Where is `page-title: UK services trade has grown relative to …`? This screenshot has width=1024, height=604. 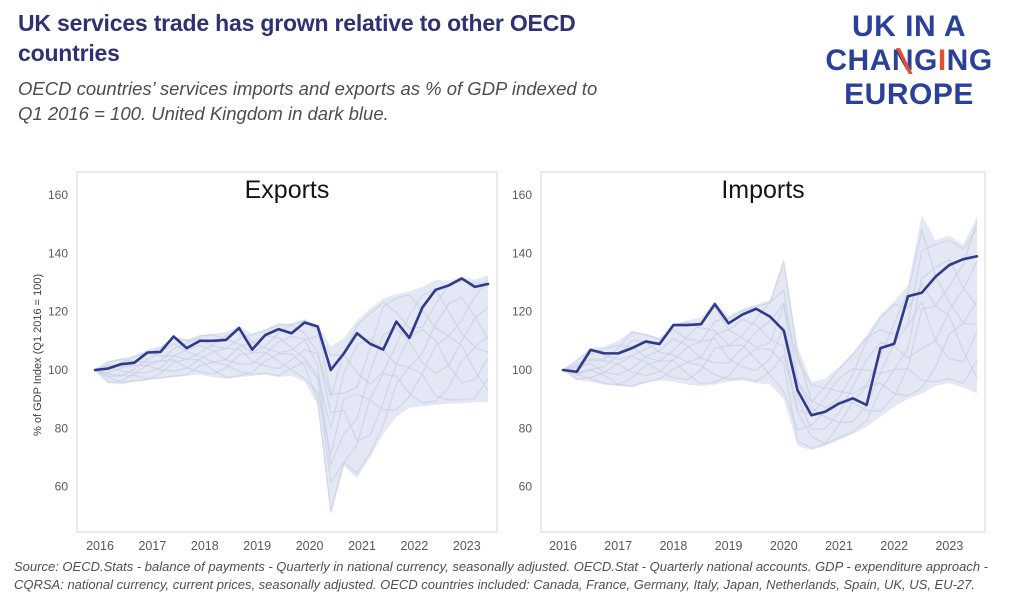
page-title: UK services trade has grown relative to … is located at coordinates (403, 38).